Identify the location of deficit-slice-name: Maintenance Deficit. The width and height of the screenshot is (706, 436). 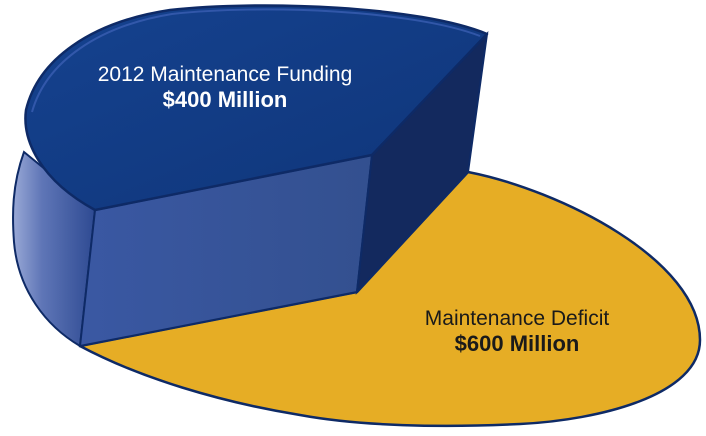
(517, 318).